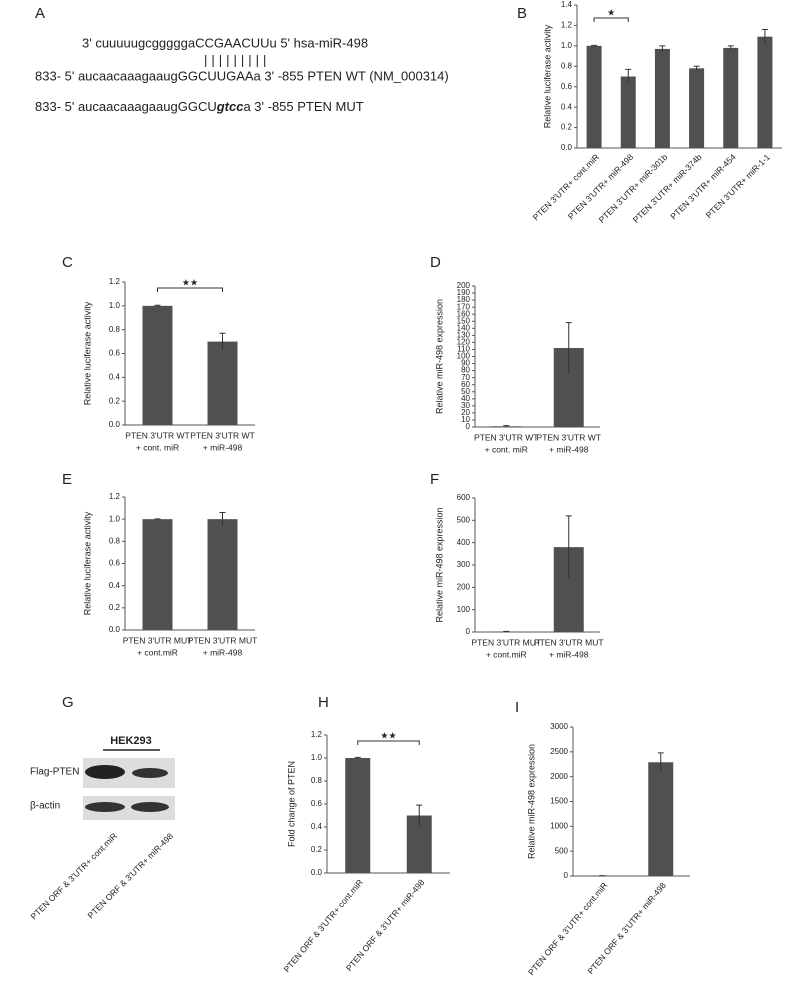 The width and height of the screenshot is (800, 1002). Describe the element at coordinates (468, 426) in the screenshot. I see `y-tick-label: 0` at that location.